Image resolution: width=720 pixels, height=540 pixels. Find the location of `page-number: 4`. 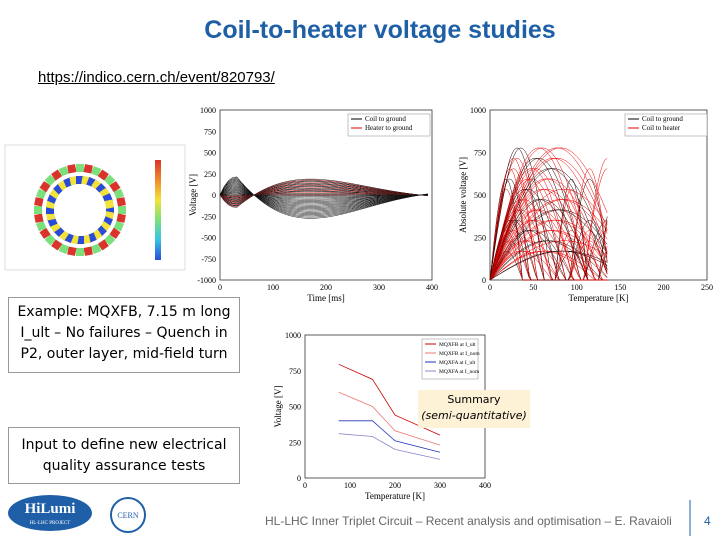

page-number: 4 is located at coordinates (707, 521).